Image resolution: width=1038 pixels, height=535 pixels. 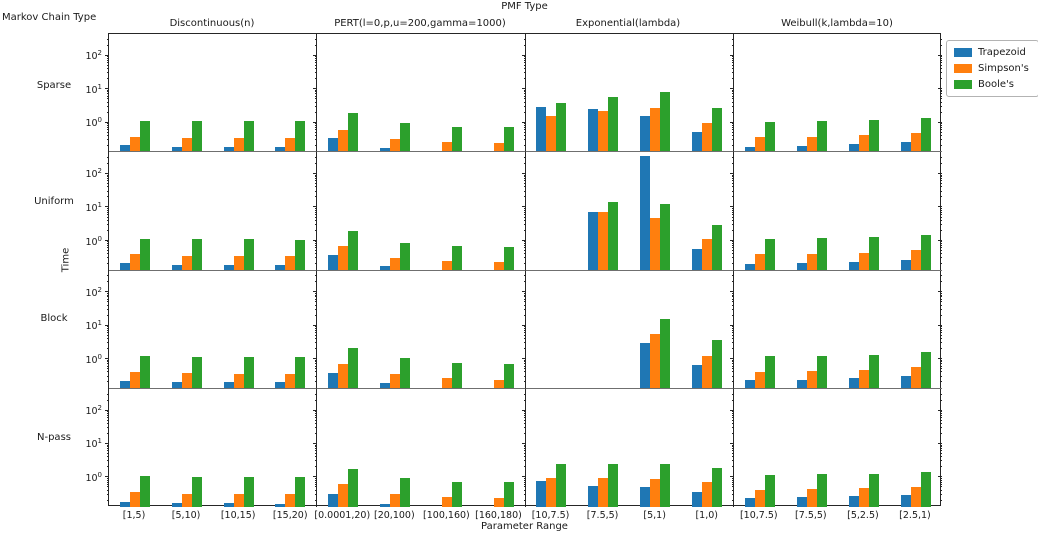 What do you see at coordinates (54, 201) in the screenshot?
I see `row-label-uniform: Uniform` at bounding box center [54, 201].